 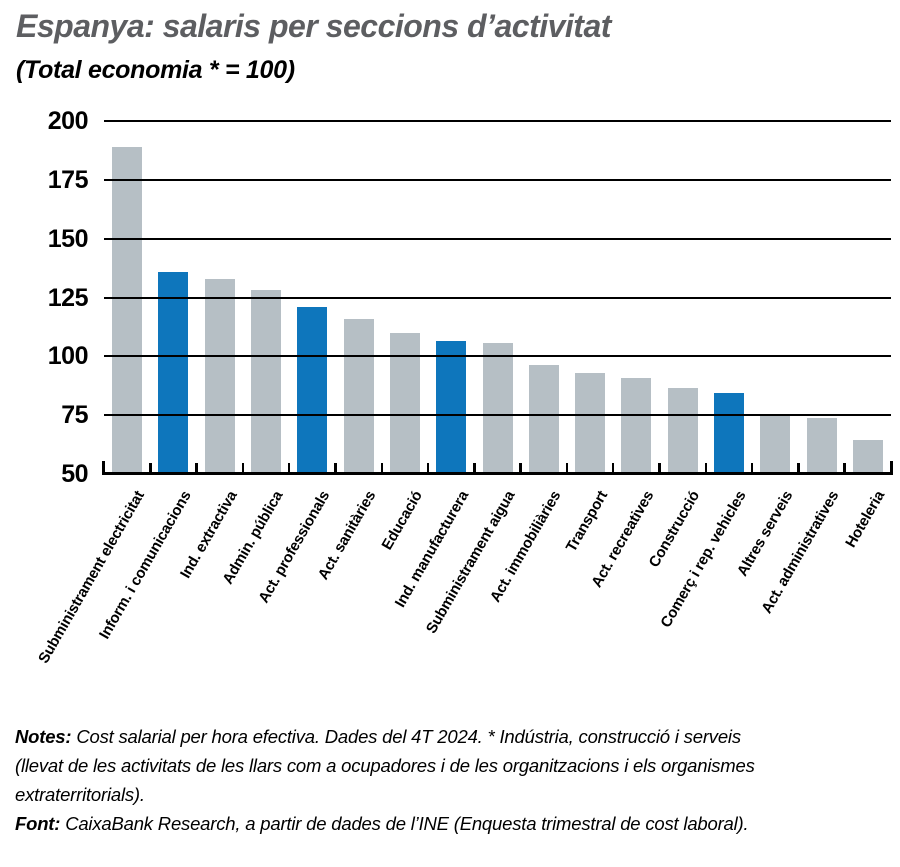 I want to click on bar-altres-serveis, so click(x=775, y=445).